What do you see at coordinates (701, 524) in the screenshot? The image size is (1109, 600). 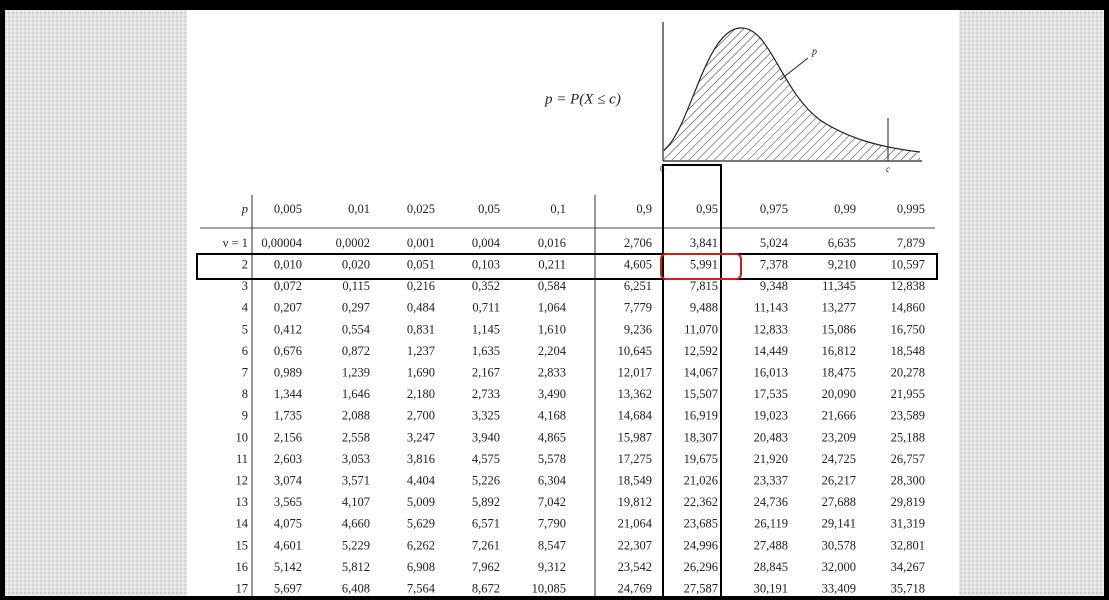 I see `cell: 23,685` at bounding box center [701, 524].